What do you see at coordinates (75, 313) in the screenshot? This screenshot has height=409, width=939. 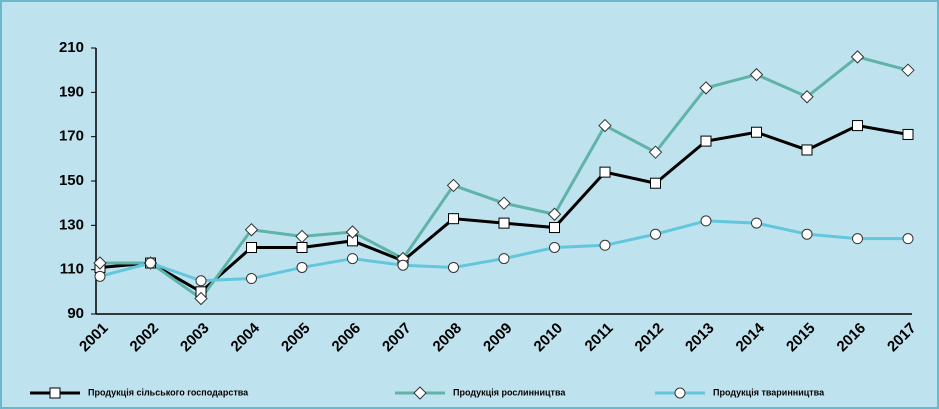 I see `y-tick-label: 90` at bounding box center [75, 313].